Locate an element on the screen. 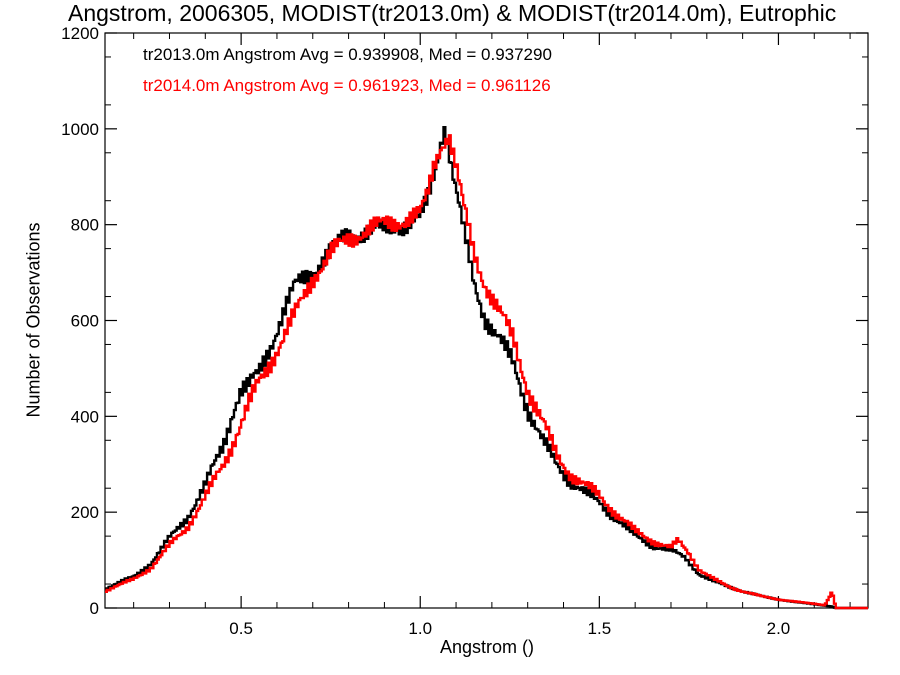 The width and height of the screenshot is (900, 675). y-tick-label: 400 is located at coordinates (85, 416).